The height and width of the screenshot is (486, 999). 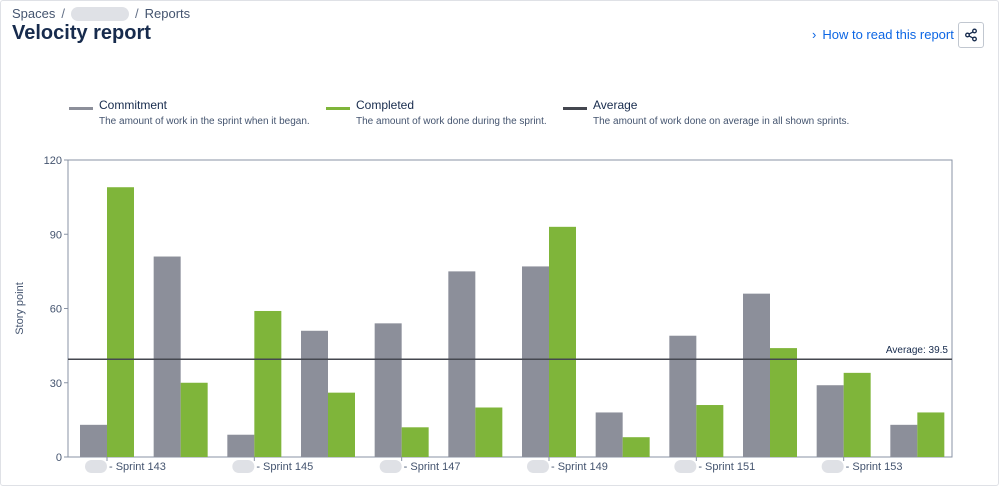 What do you see at coordinates (81, 33) in the screenshot?
I see `page-title: Velocity report` at bounding box center [81, 33].